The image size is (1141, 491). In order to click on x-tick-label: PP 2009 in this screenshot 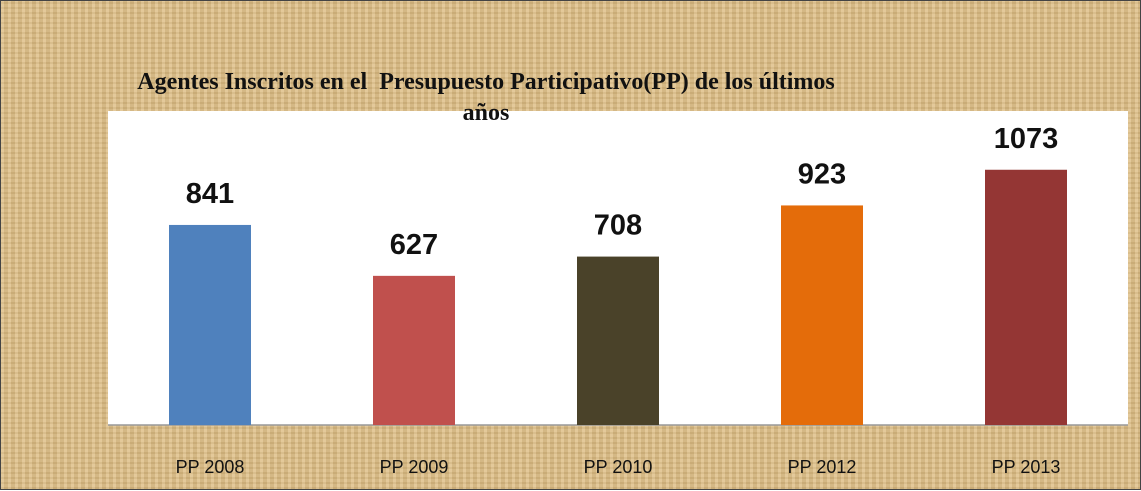, I will do `click(414, 467)`.